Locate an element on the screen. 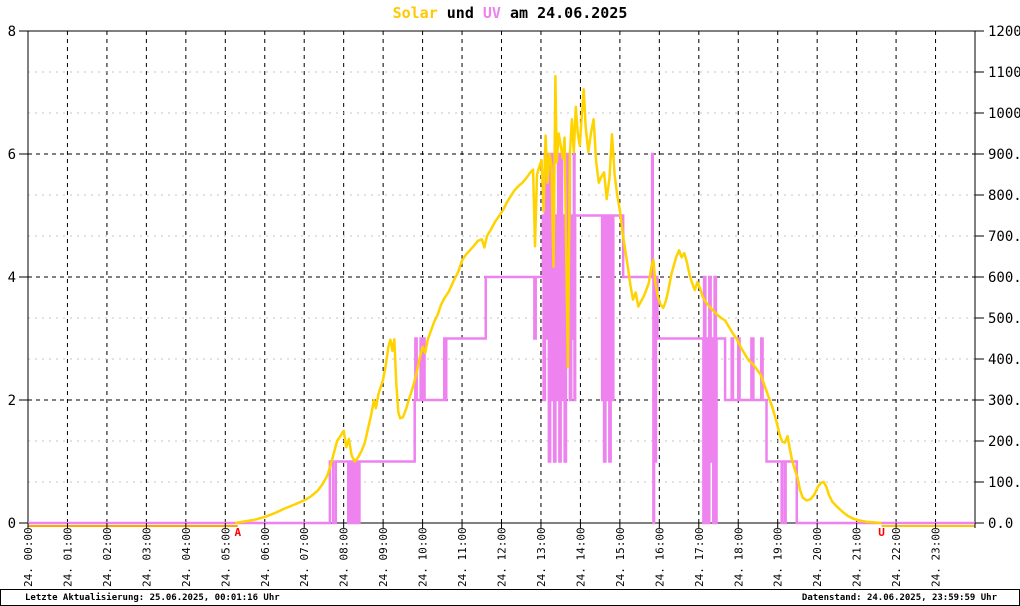 Image resolution: width=1020 pixels, height=606 pixels. svg-text: 600.0 is located at coordinates (1004, 278).